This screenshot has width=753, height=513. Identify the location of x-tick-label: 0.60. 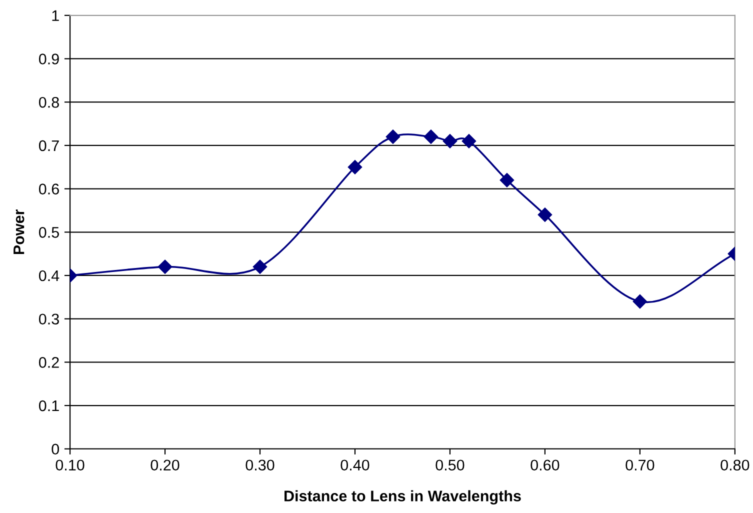
(545, 465).